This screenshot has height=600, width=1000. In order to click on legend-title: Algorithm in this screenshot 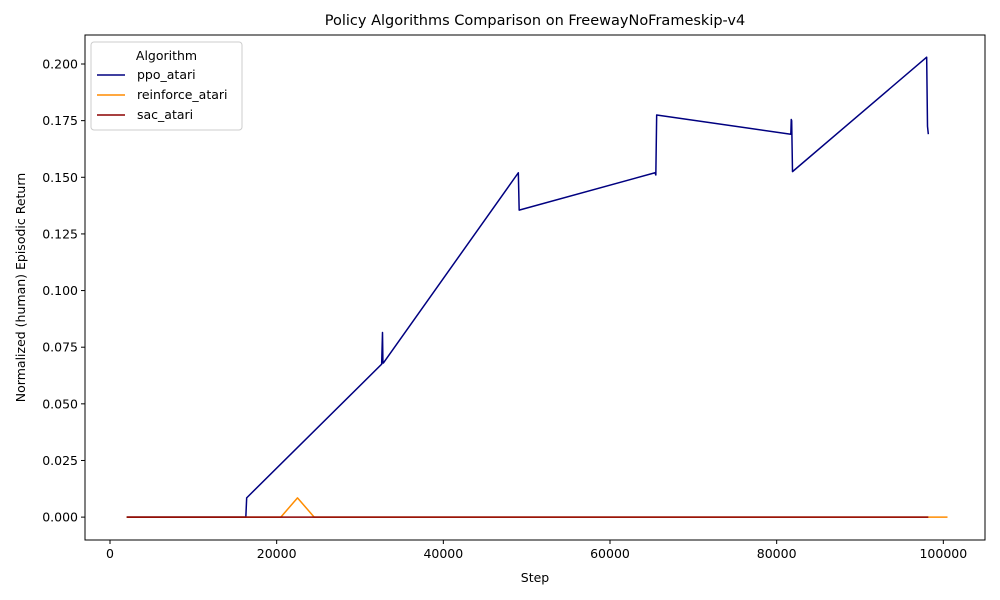, I will do `click(166, 55)`.